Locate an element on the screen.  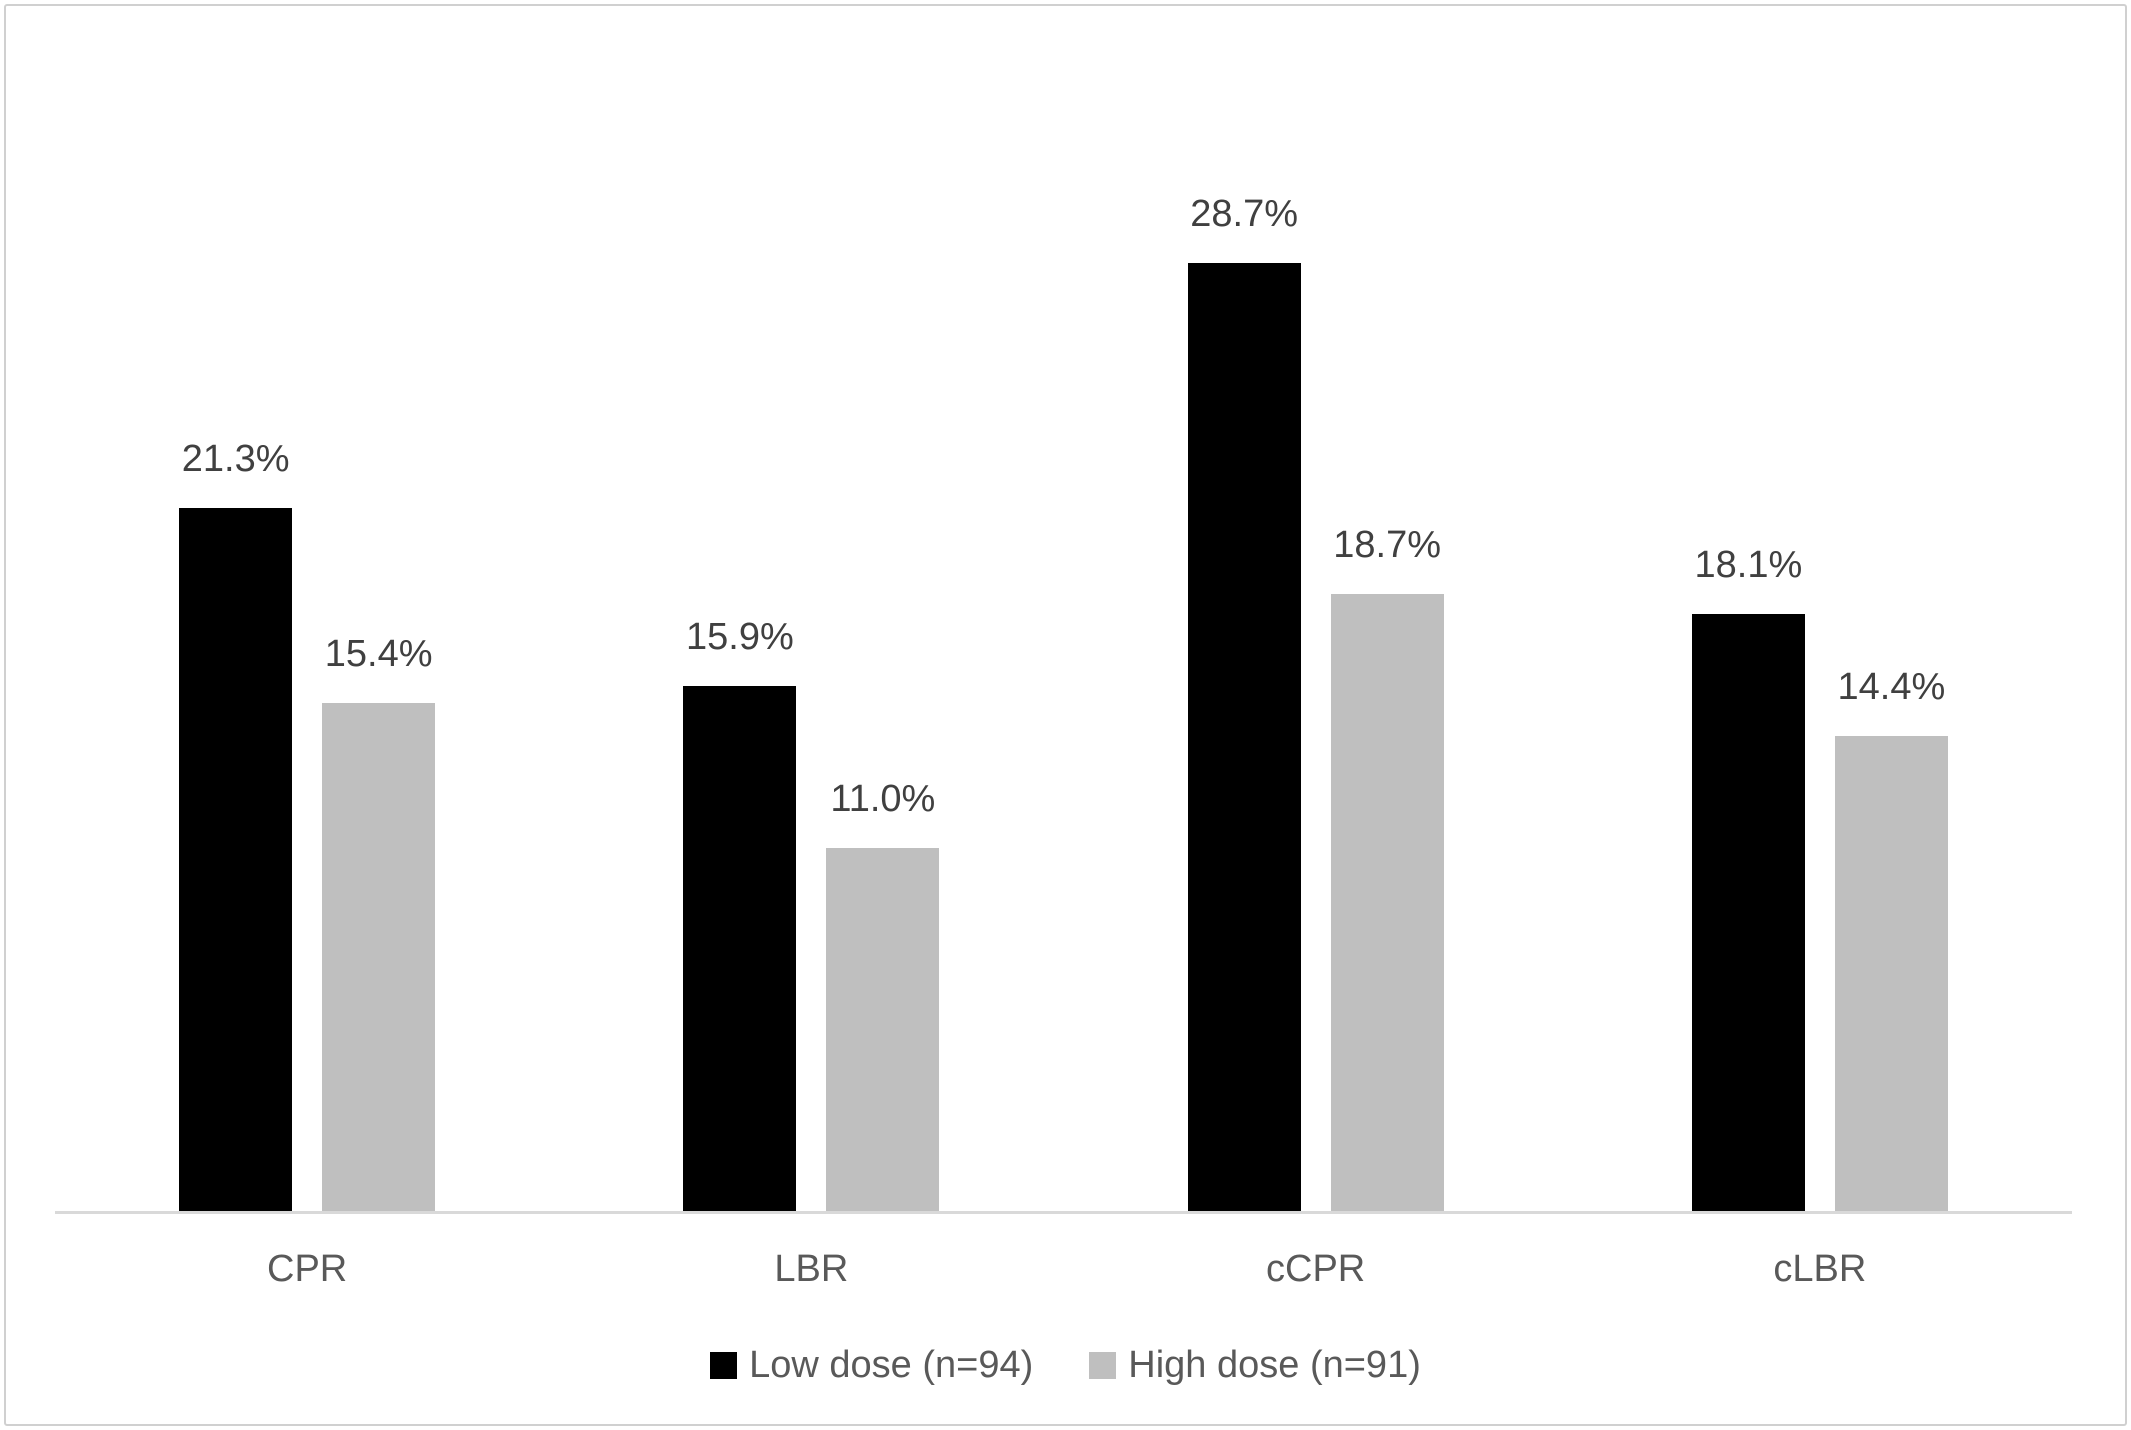
bar-slot: 21.3% is located at coordinates (236, 825).